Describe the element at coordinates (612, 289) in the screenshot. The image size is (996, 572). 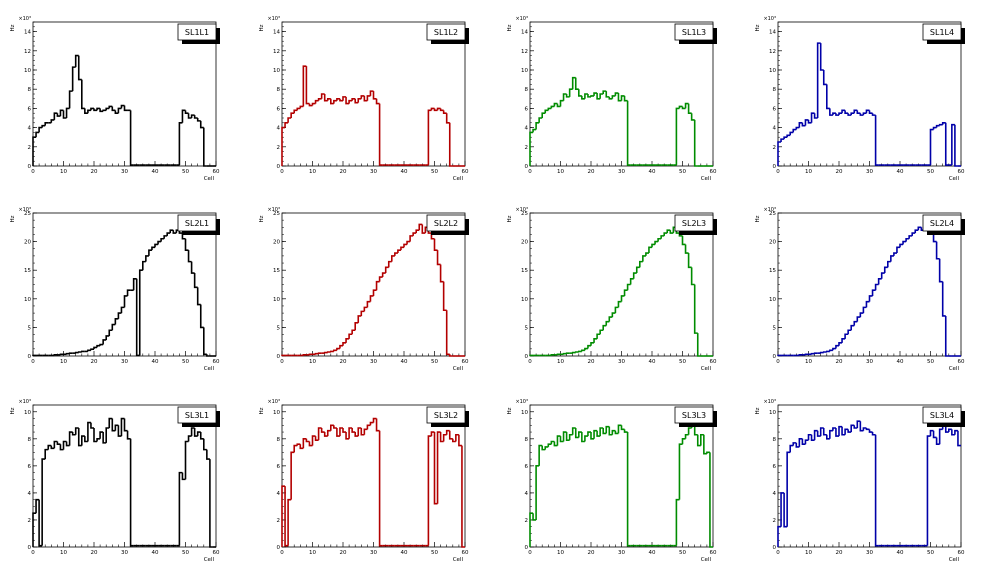
I see `histogram-panel-sl2l3: 0 10 20 30 40 50 60 0 5 10 15 20 25 Cell Hz×10³ SL2L3` at that location.